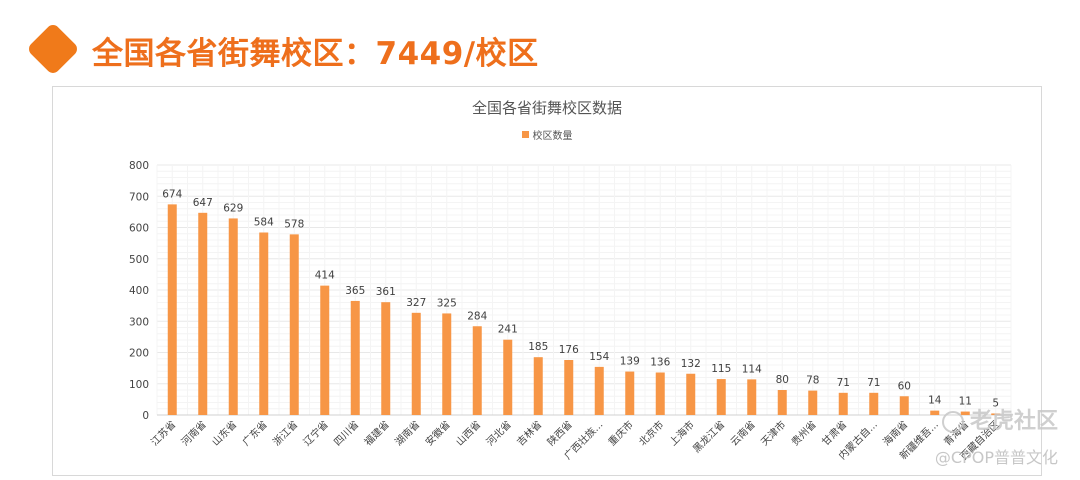 This screenshot has width=1080, height=480. Describe the element at coordinates (599, 357) in the screenshot. I see `data-label: 154` at that location.